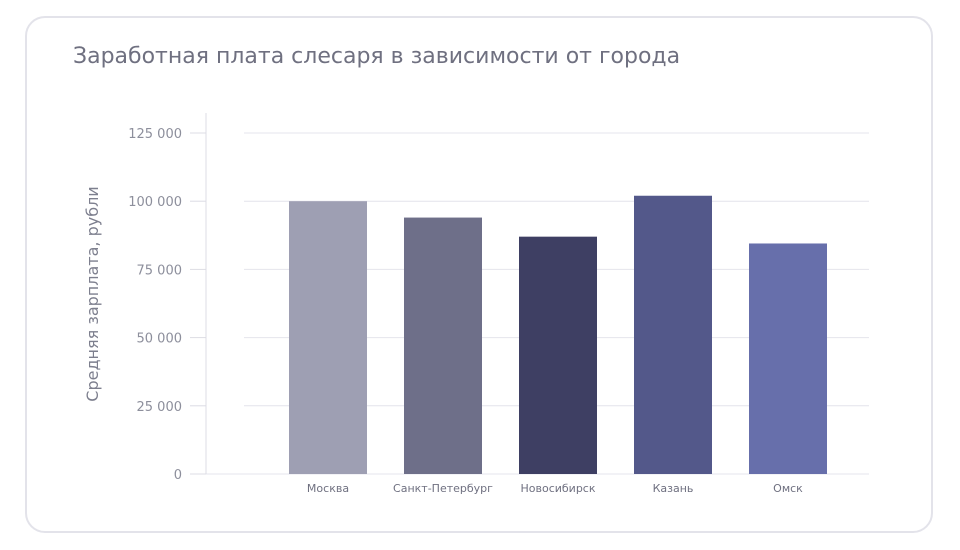  I want to click on x-tick-label: Казань, so click(673, 488).